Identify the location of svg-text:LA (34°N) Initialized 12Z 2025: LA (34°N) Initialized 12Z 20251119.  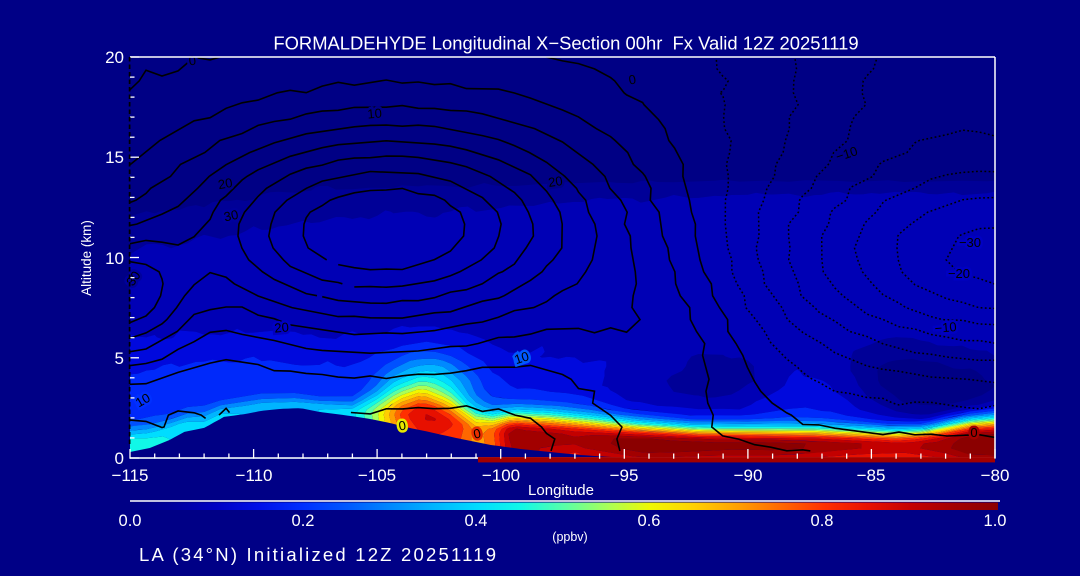
(318, 554).